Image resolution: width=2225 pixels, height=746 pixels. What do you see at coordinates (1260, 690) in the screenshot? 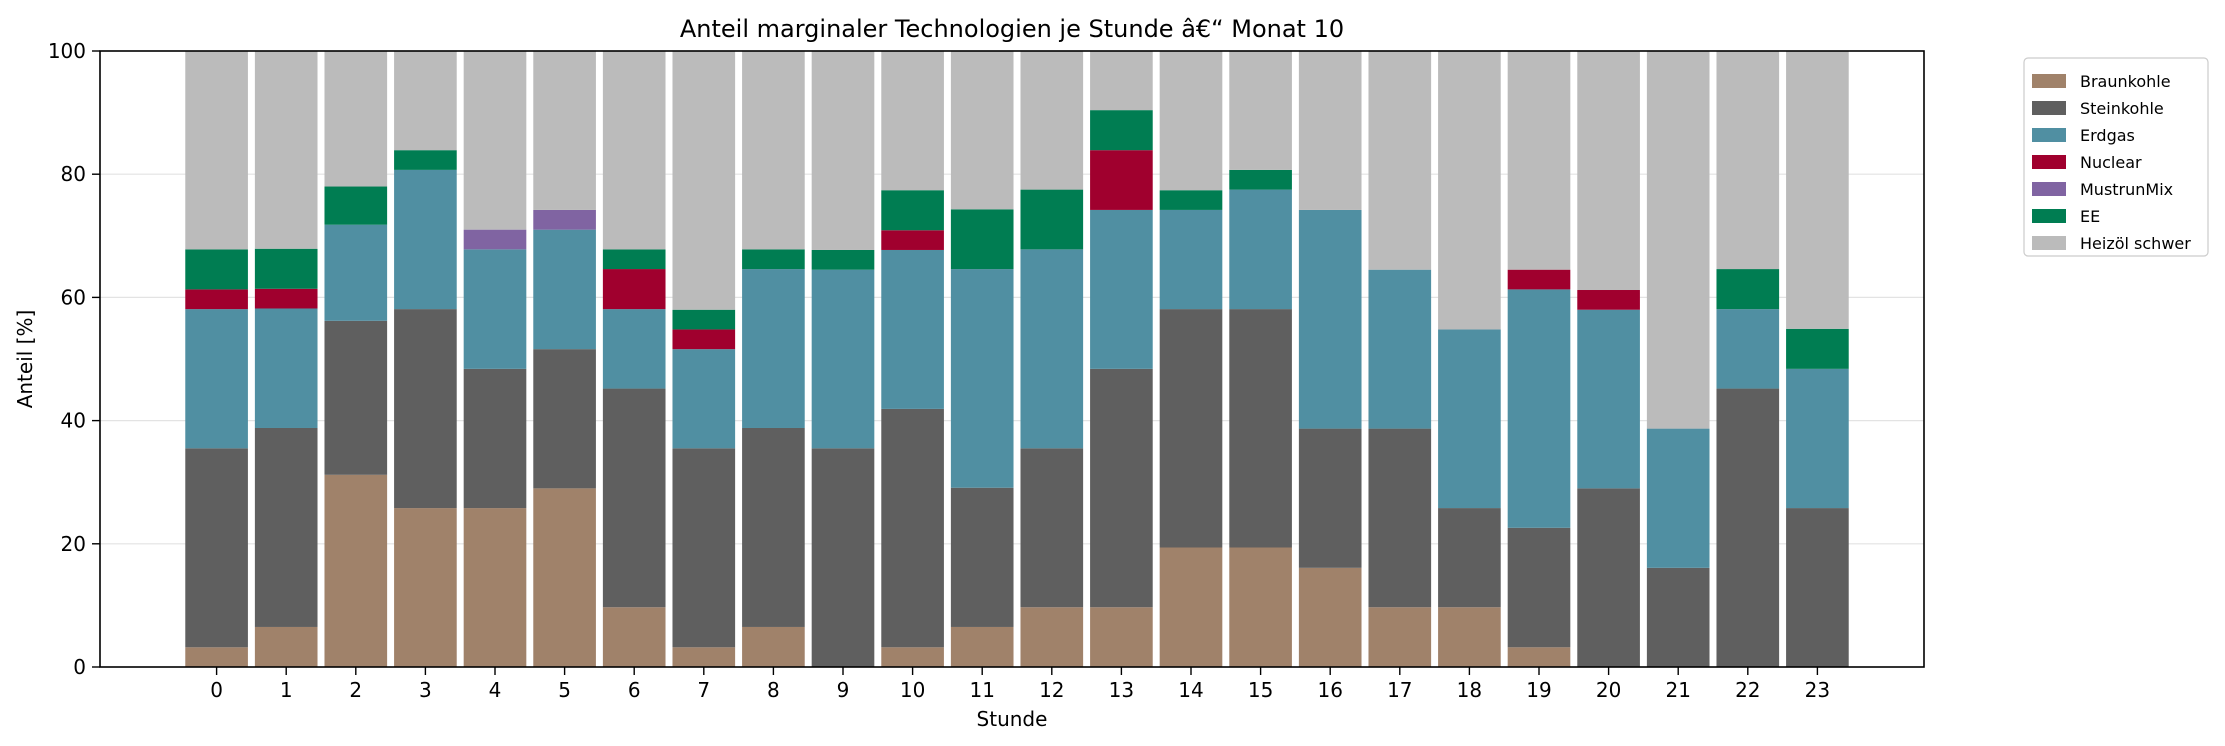
I see `x-tick-label: 15` at bounding box center [1260, 690].